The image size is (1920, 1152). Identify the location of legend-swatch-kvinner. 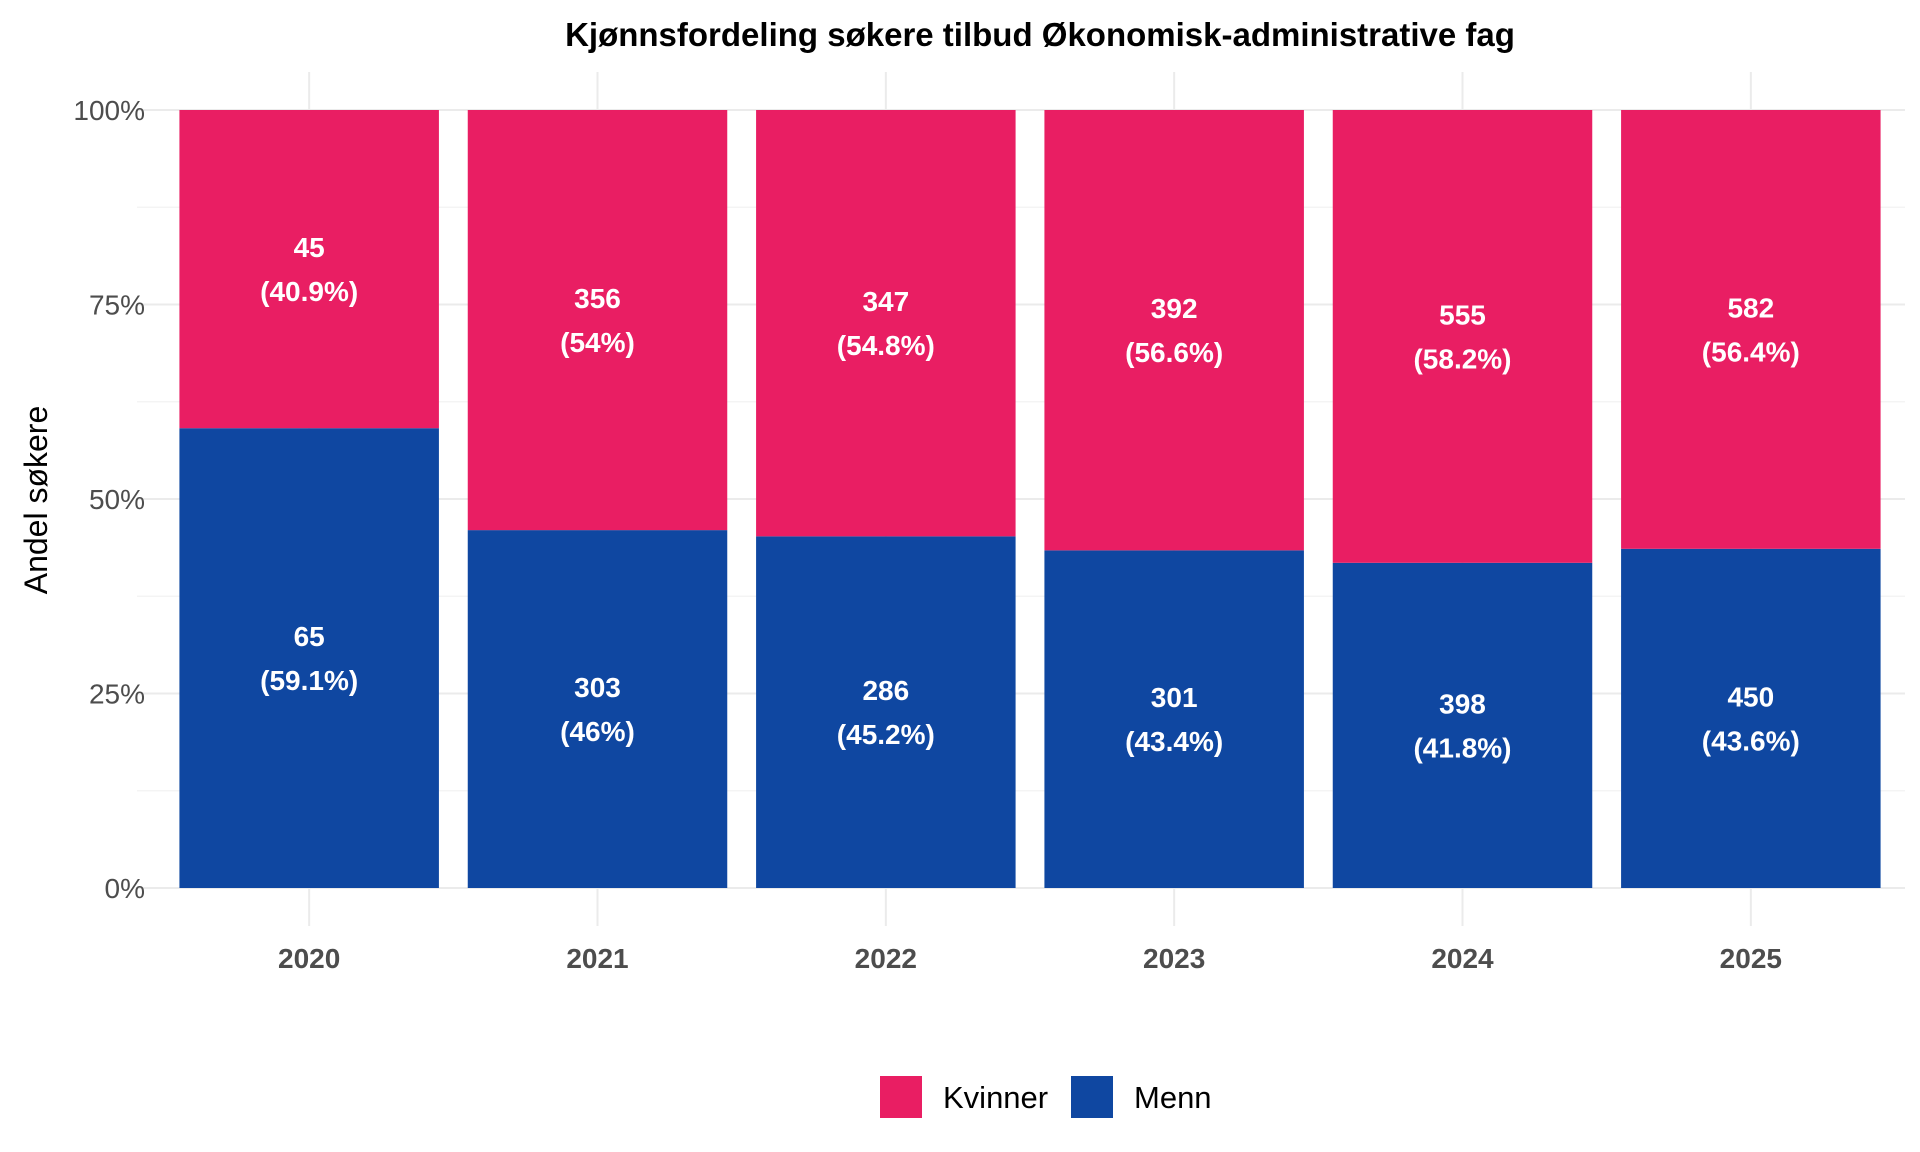
(901, 1097).